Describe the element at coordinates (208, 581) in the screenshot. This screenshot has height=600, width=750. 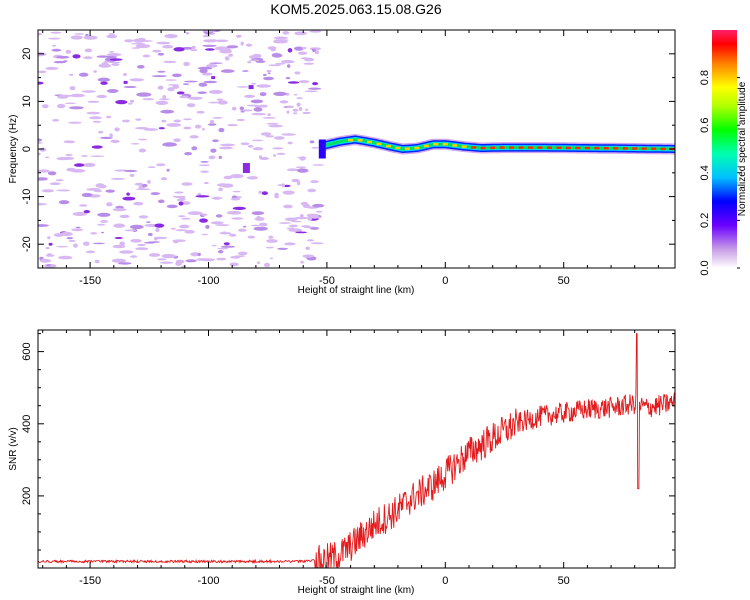
I see `x-tick-label: -100` at that location.